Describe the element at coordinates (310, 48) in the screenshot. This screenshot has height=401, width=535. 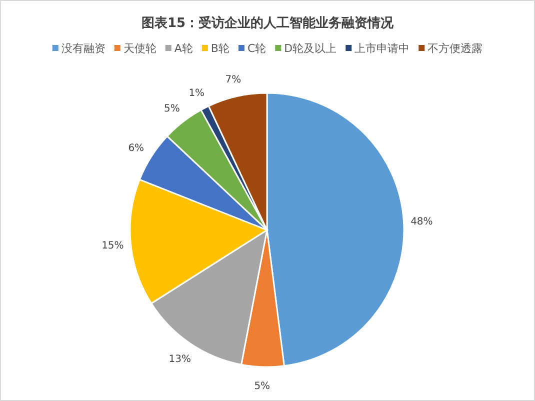
I see `legend-label: D轮及以上` at that location.